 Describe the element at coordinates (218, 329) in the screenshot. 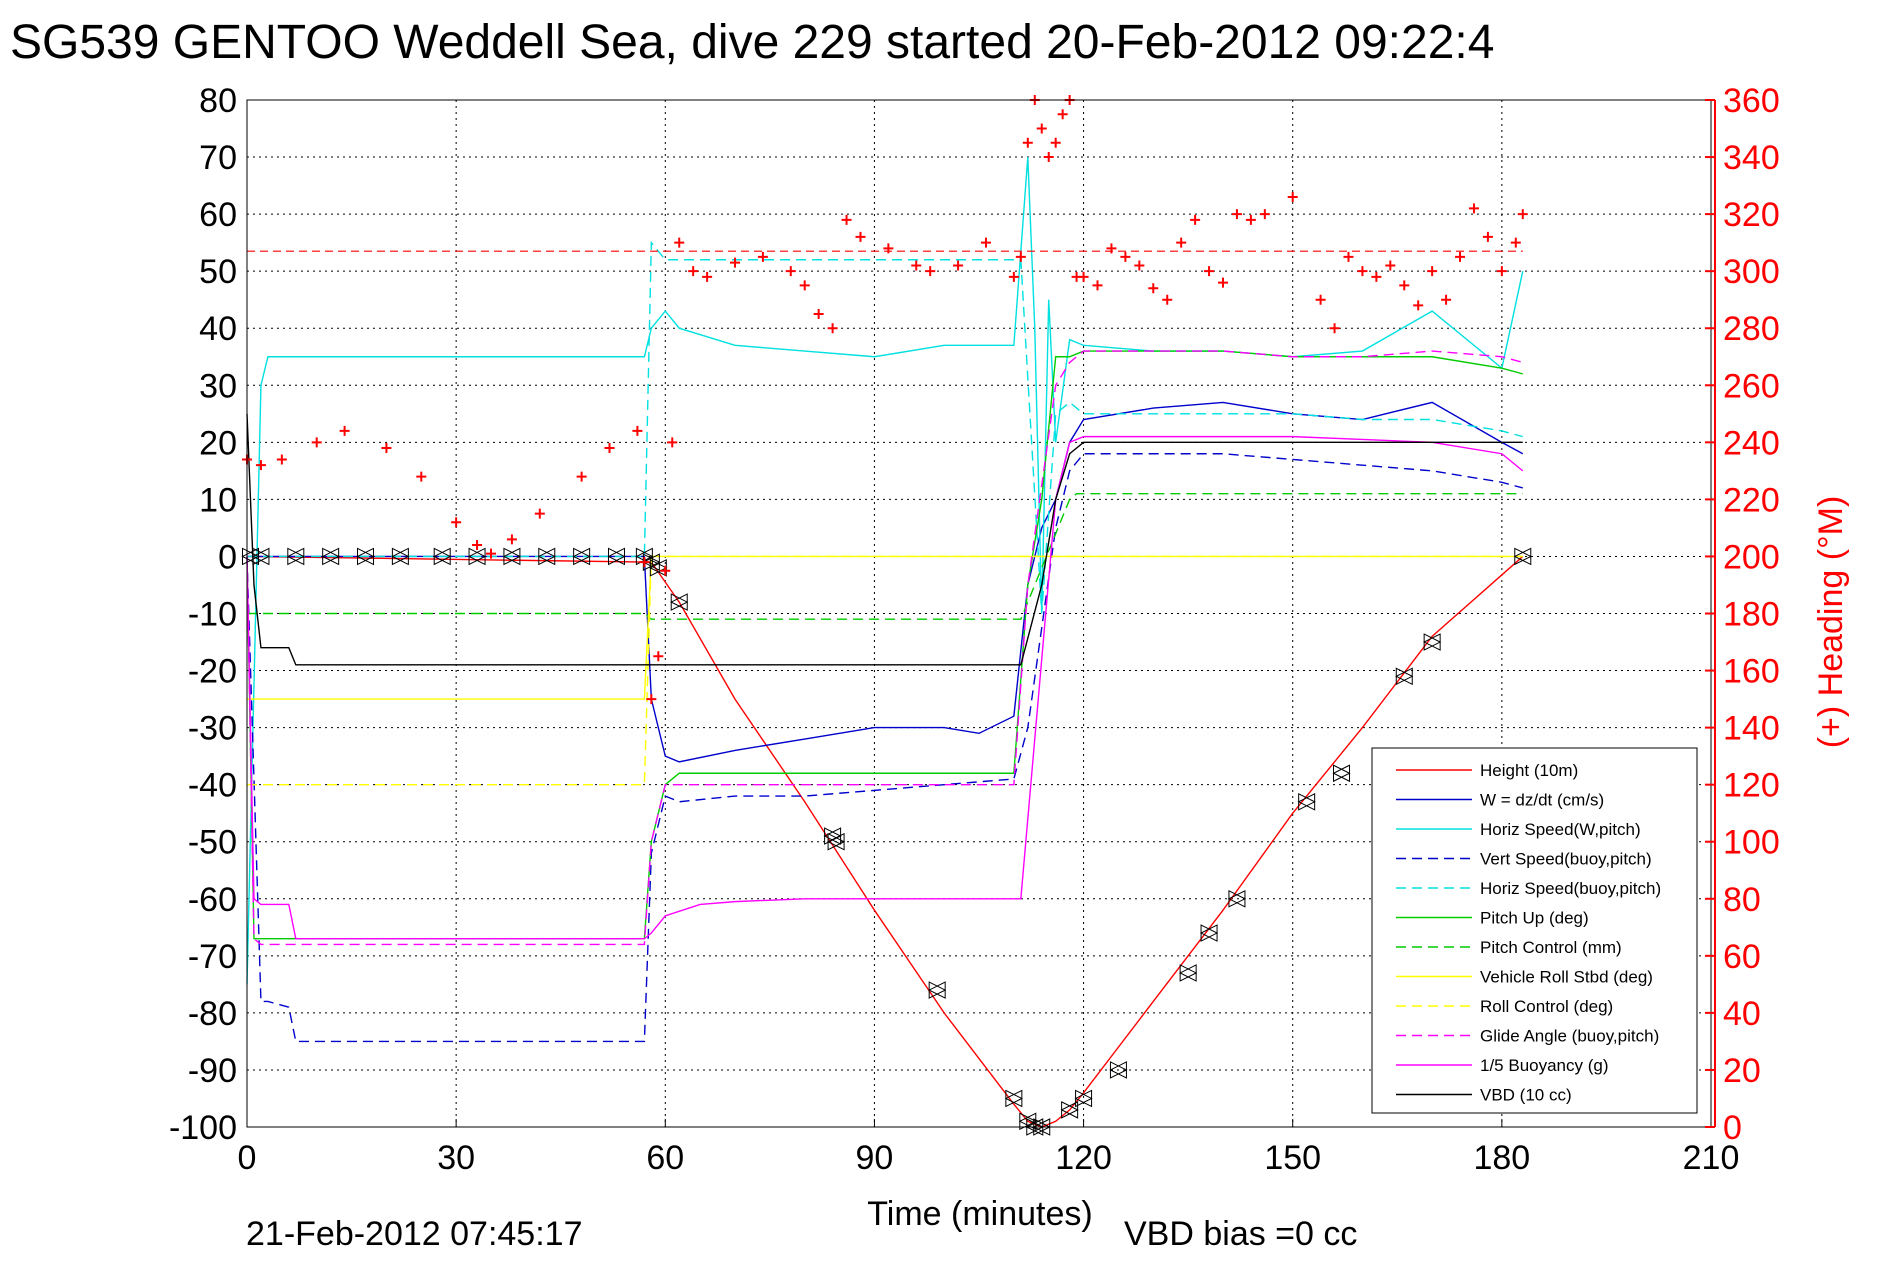

I see `y-tick-label: 40` at that location.